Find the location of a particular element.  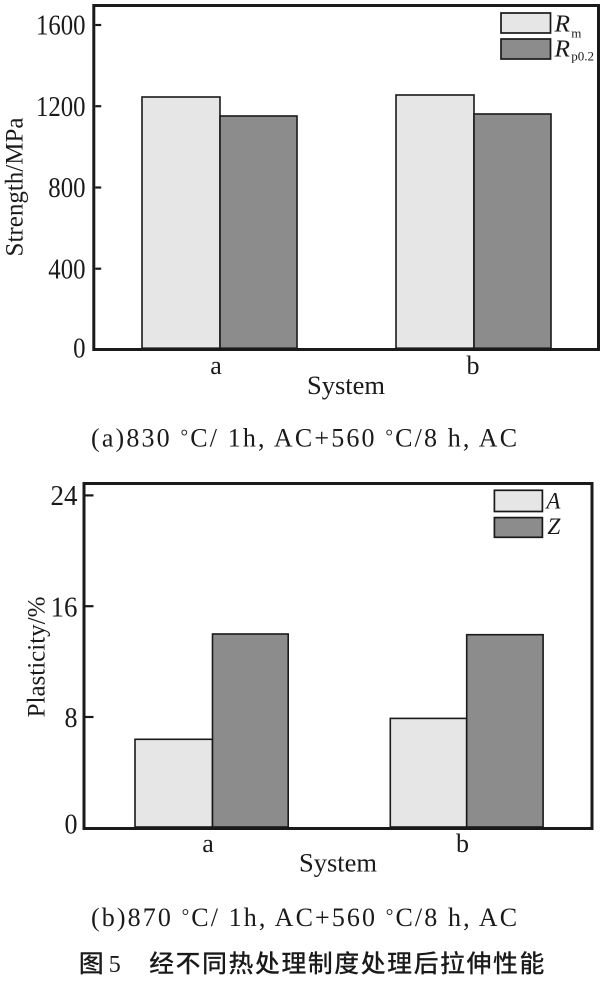

svg-text: m is located at coordinates (576, 32).